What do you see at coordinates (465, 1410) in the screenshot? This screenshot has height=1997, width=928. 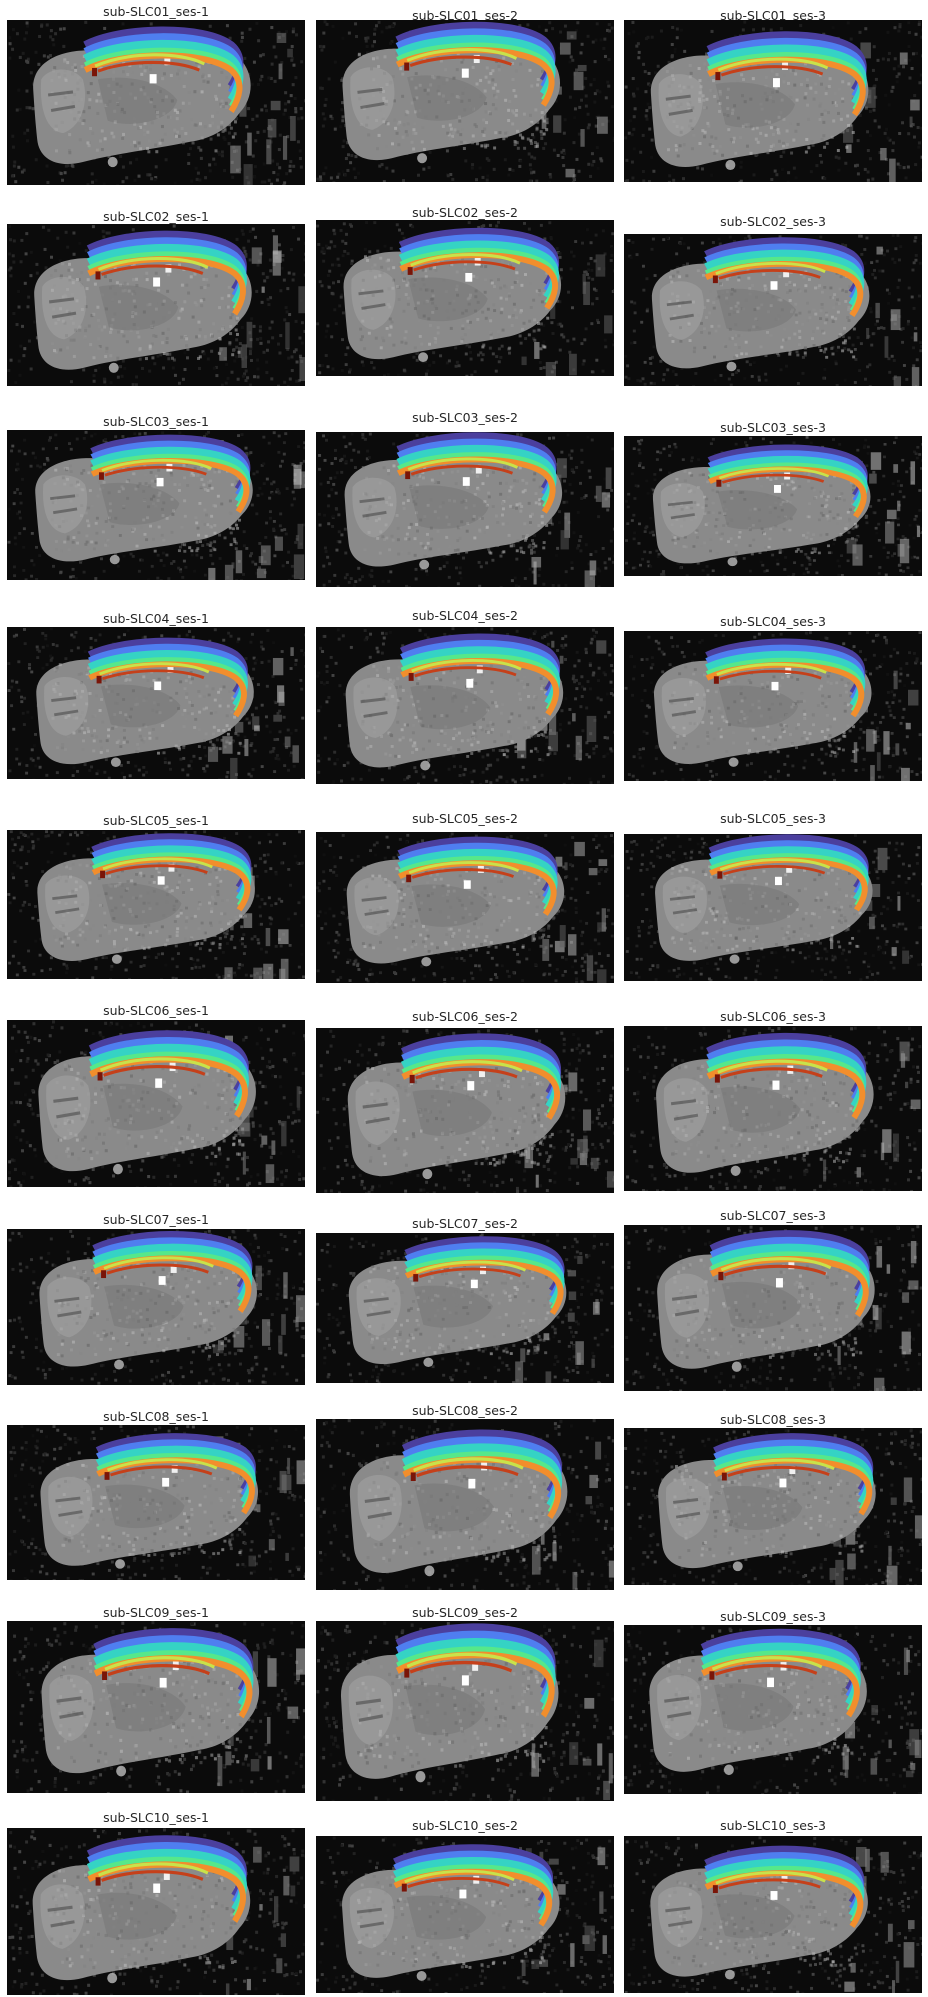 I see `panel-title: sub-SLC08_ses-2` at bounding box center [465, 1410].